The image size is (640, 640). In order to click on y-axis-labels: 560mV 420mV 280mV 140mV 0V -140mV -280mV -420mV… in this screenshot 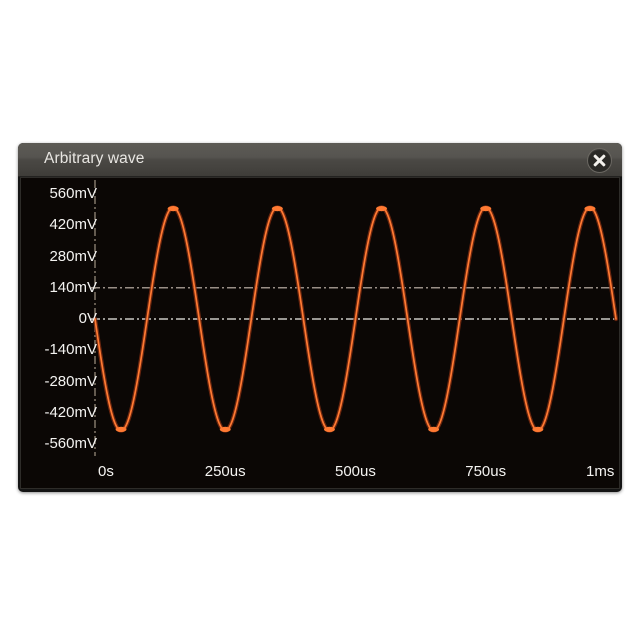, I will do `click(59, 333)`.